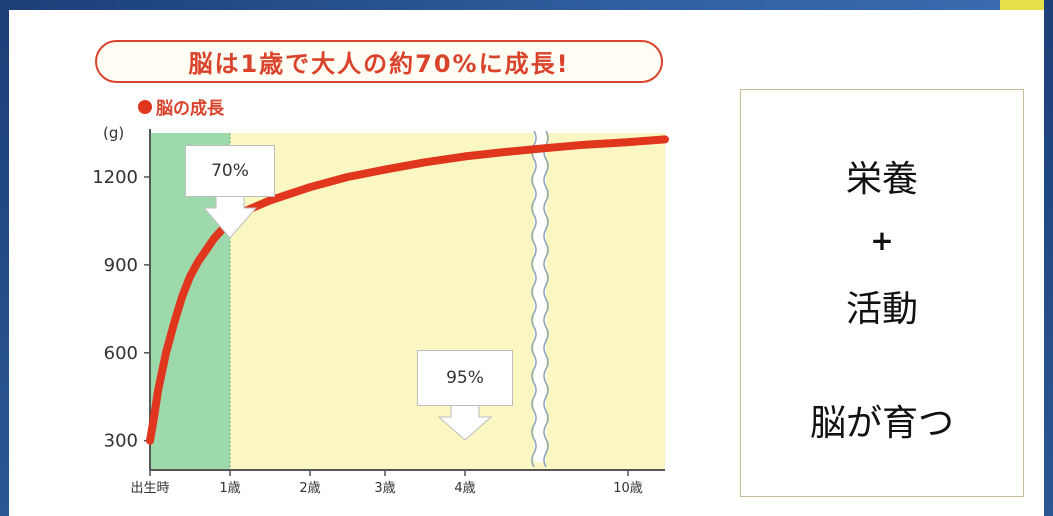 This screenshot has width=1053, height=516. Describe the element at coordinates (309, 488) in the screenshot. I see `x-tick-label: 2歳` at that location.